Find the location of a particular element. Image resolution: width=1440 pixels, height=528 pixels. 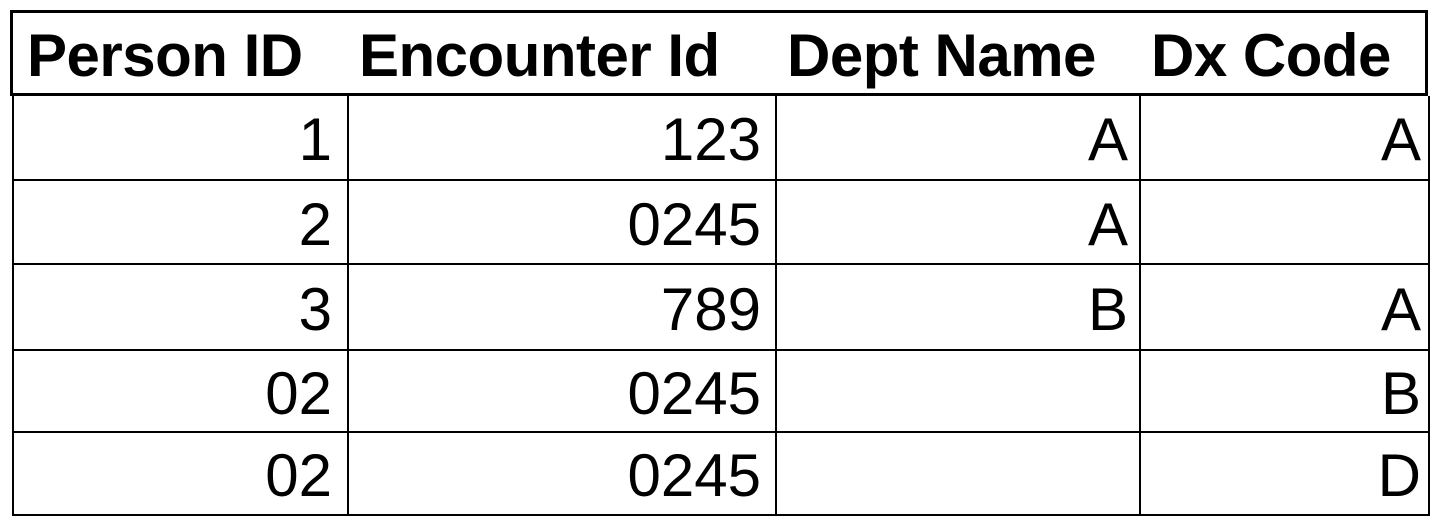

cell-dept-name: B is located at coordinates (1107, 309).